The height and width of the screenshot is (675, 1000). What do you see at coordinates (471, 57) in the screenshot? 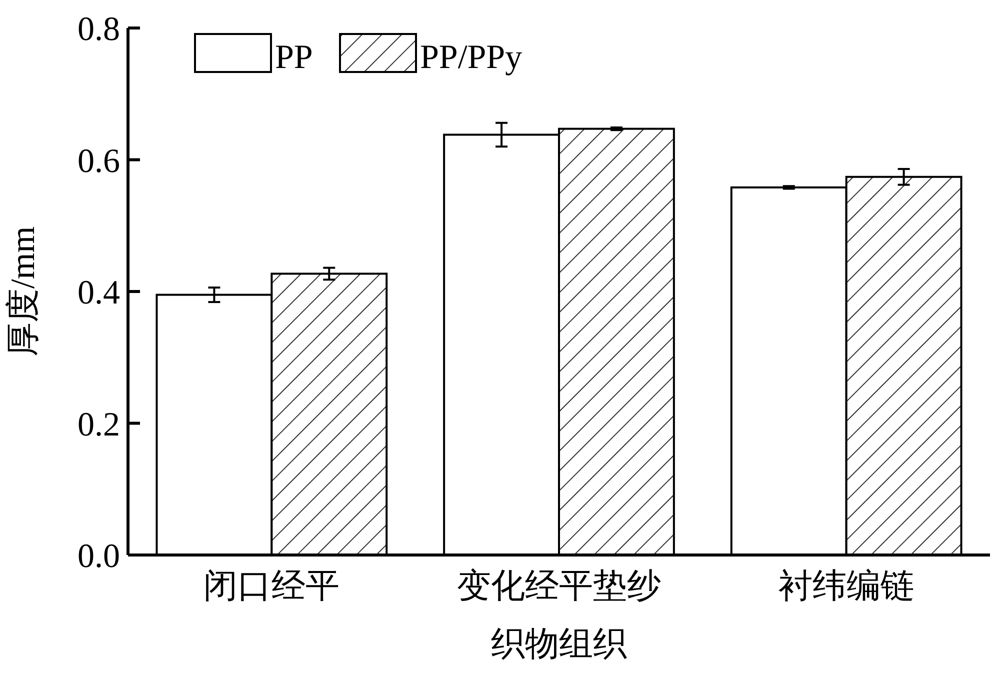
I see `series-label: PP/PPy` at bounding box center [471, 57].